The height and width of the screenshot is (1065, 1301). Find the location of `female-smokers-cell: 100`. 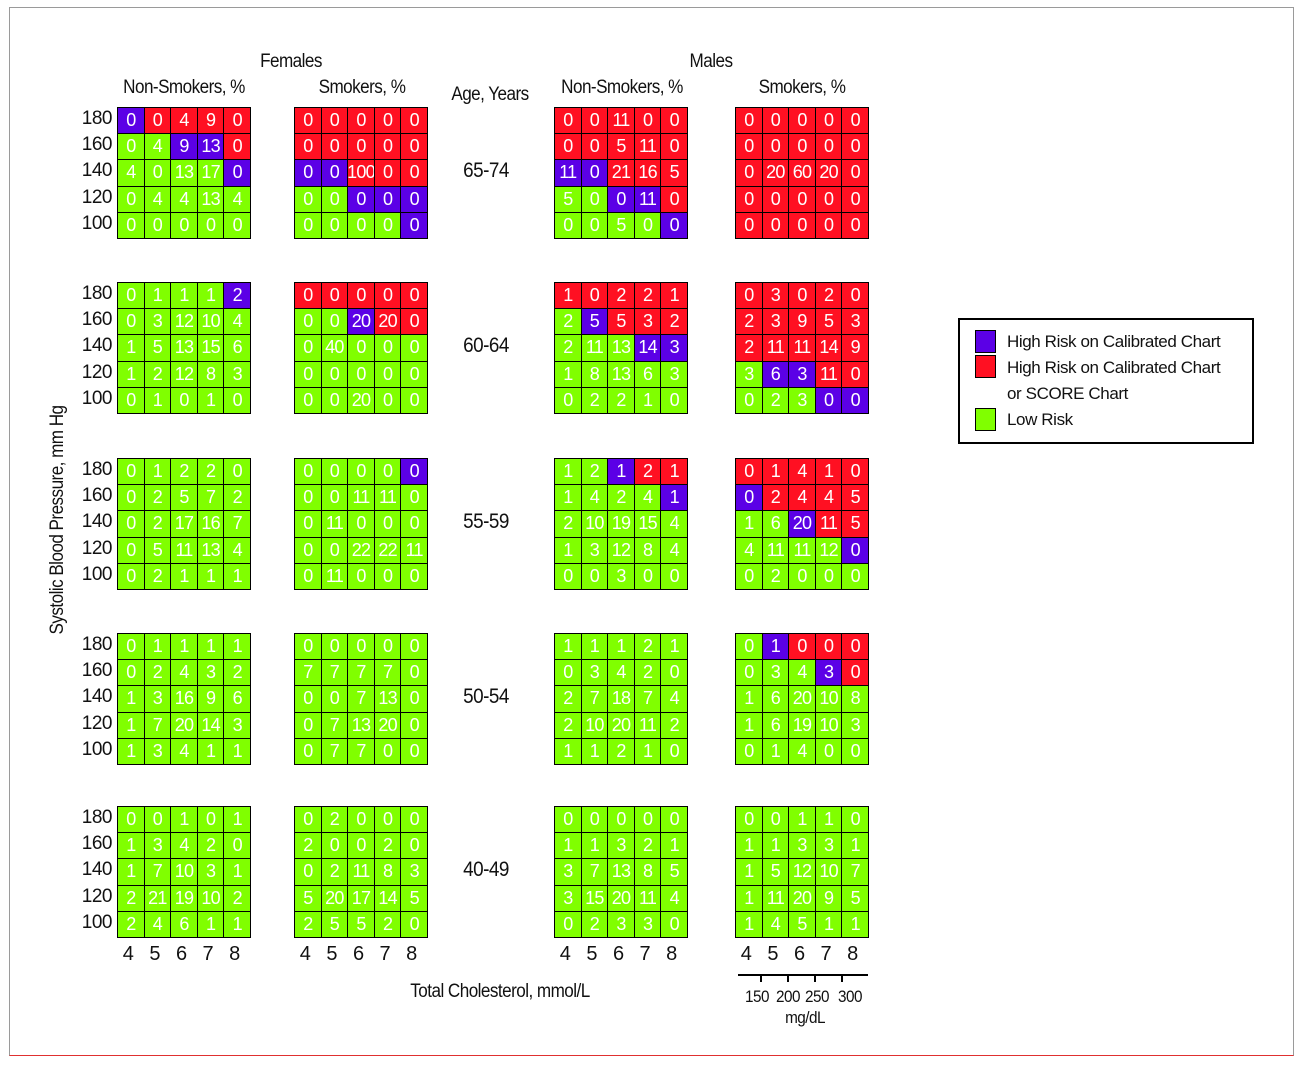

female-smokers-cell: 100 is located at coordinates (361, 173).